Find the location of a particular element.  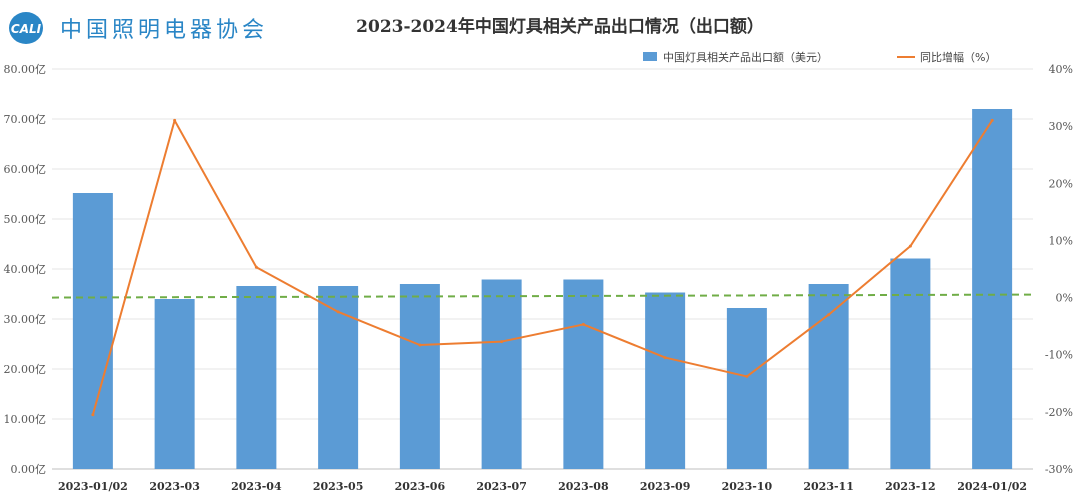

y-right-tick-label: 30% is located at coordinates (1061, 126).